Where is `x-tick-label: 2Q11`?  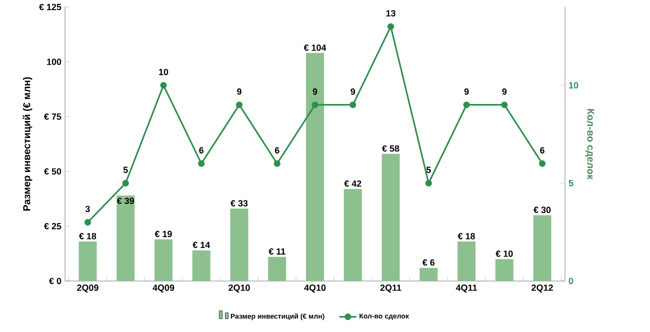 x-tick-label: 2Q11 is located at coordinates (391, 288).